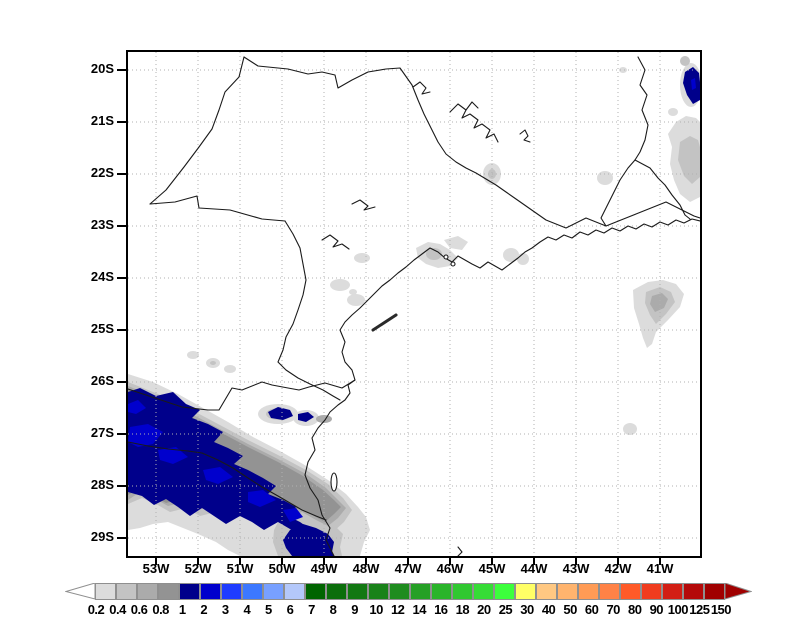  What do you see at coordinates (548, 609) in the screenshot?
I see `colorbar-label-40: 40` at bounding box center [548, 609].